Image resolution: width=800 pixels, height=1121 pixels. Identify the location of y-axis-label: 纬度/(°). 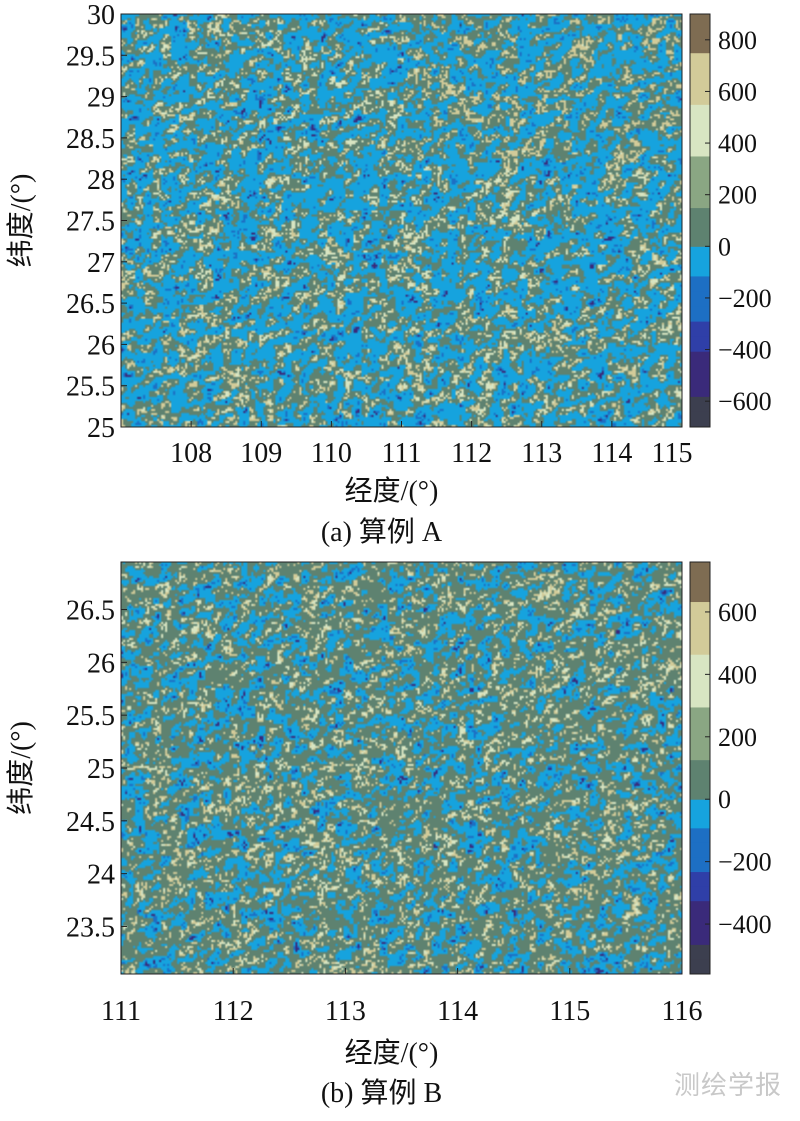
(21, 768).